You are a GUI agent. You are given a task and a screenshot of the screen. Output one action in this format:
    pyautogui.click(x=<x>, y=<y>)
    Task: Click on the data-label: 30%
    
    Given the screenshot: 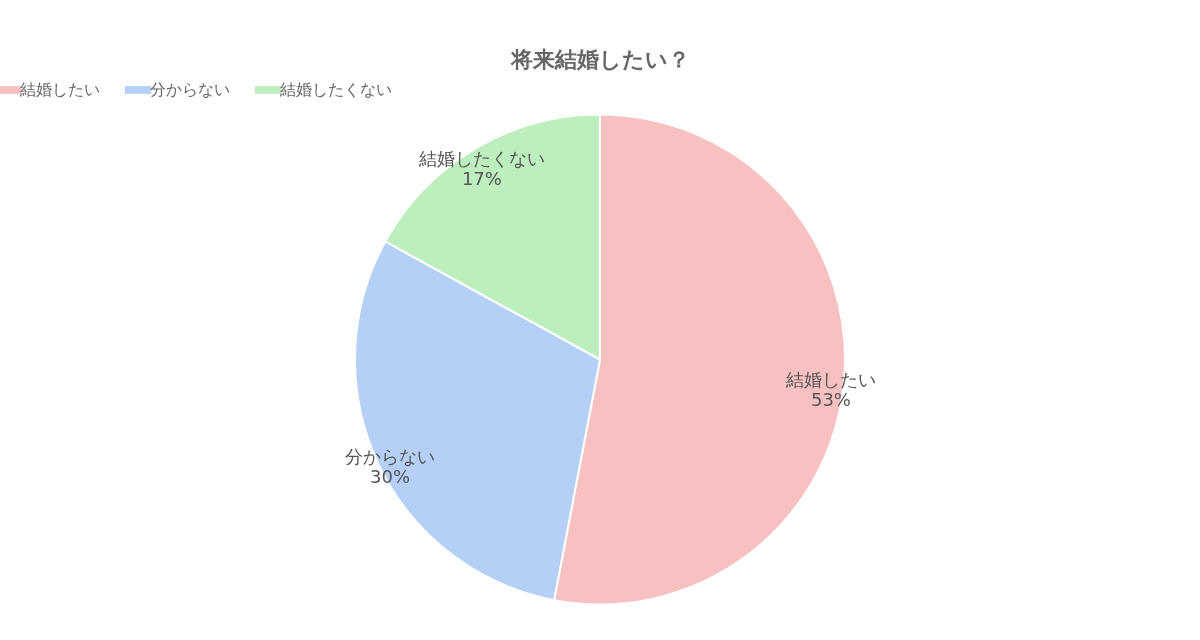 What is the action you would take?
    pyautogui.click(x=390, y=477)
    